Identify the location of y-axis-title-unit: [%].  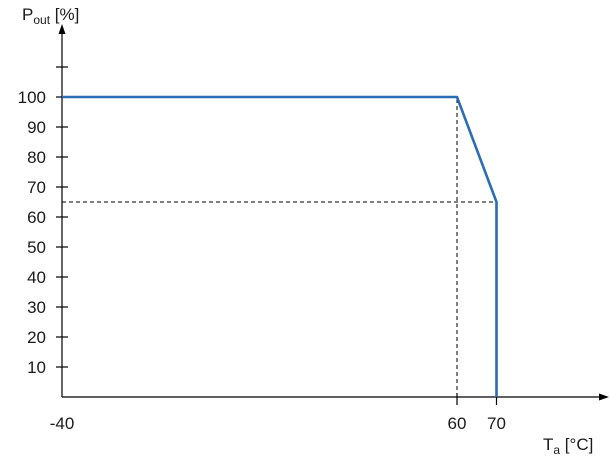
(64, 14).